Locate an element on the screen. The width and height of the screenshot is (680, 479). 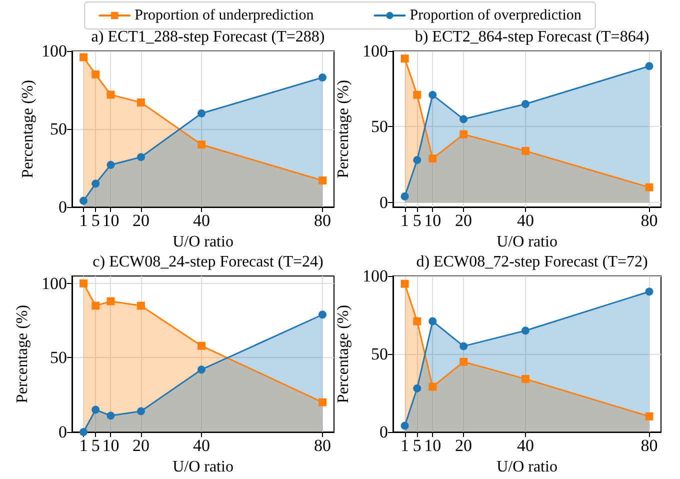
chart-title: b) ECT2_864-step Forecast (T=864) is located at coordinates (532, 37).